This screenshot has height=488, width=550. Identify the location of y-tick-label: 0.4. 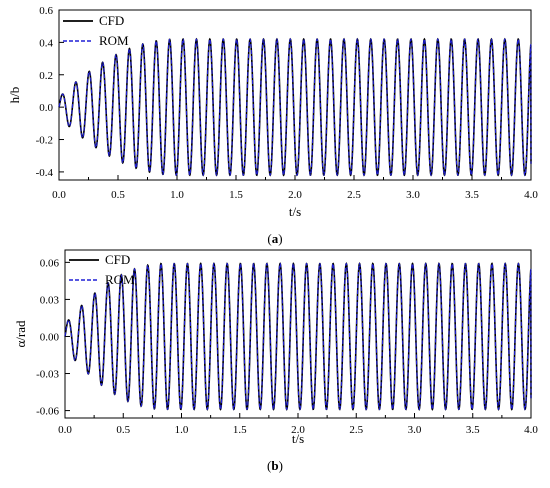
(46, 43).